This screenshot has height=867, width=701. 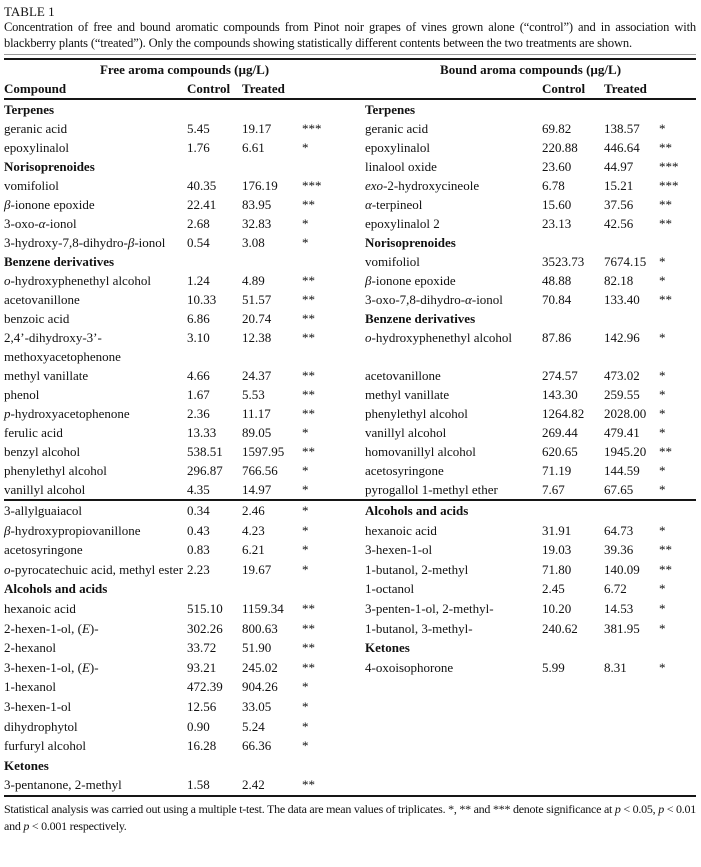 What do you see at coordinates (253, 280) in the screenshot?
I see `free-treated-value: 4.89` at bounding box center [253, 280].